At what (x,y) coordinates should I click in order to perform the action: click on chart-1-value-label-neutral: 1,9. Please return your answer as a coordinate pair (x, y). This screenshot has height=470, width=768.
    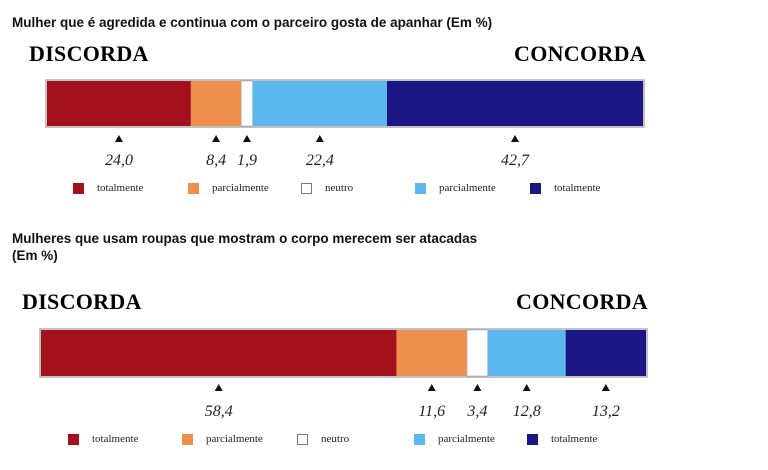
    Looking at the image, I should click on (247, 160).